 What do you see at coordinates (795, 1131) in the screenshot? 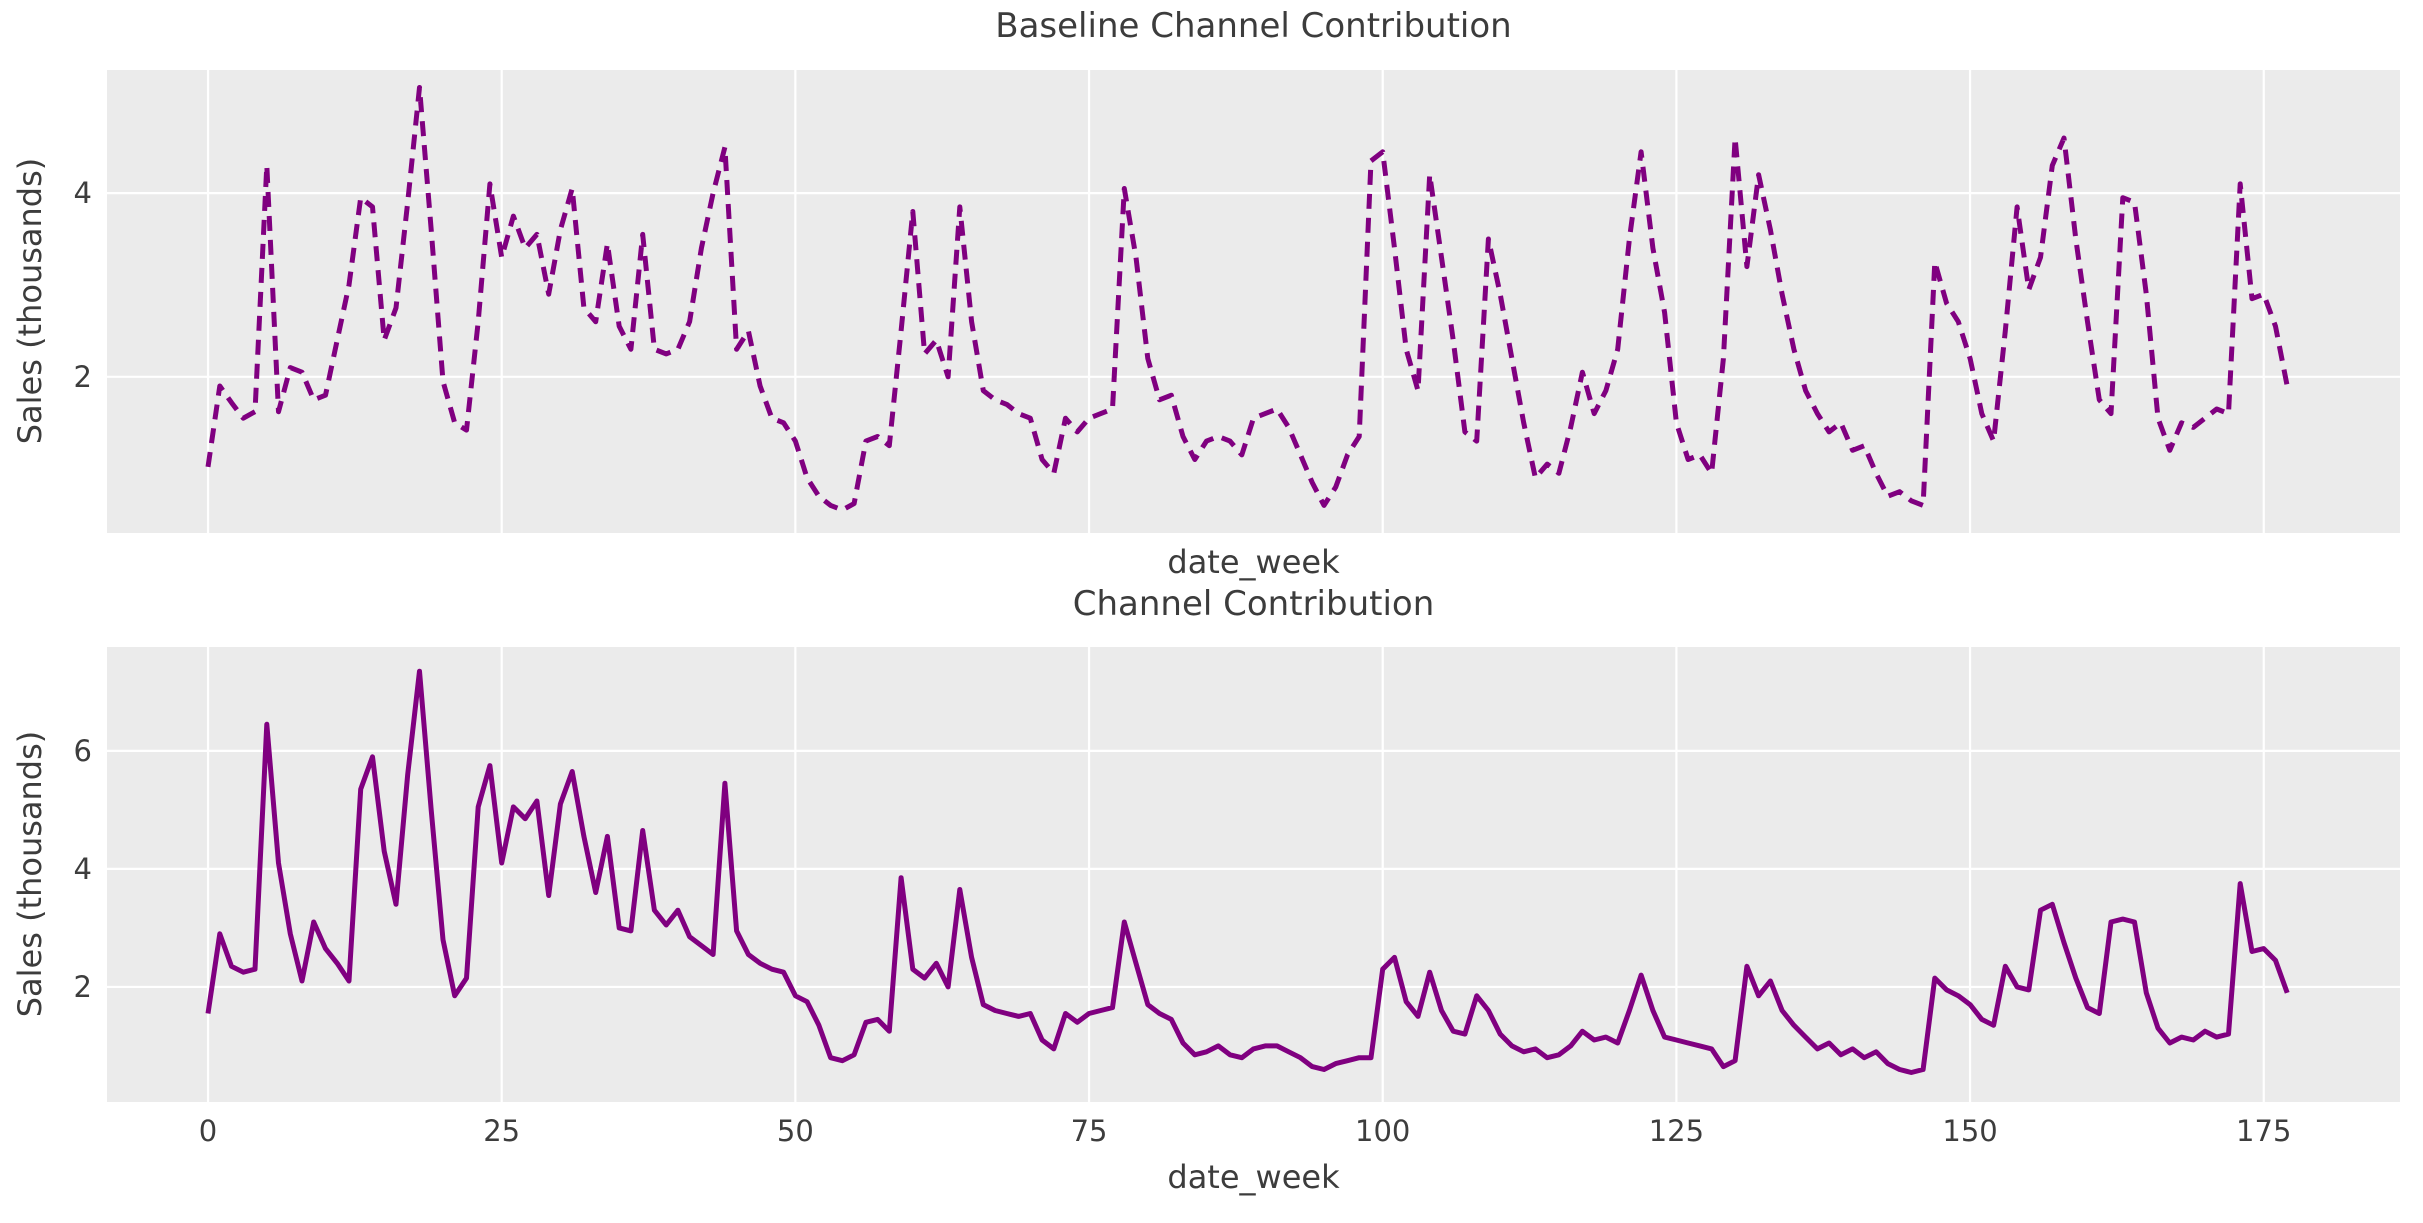
I see `x-tick-label: 50` at bounding box center [795, 1131].